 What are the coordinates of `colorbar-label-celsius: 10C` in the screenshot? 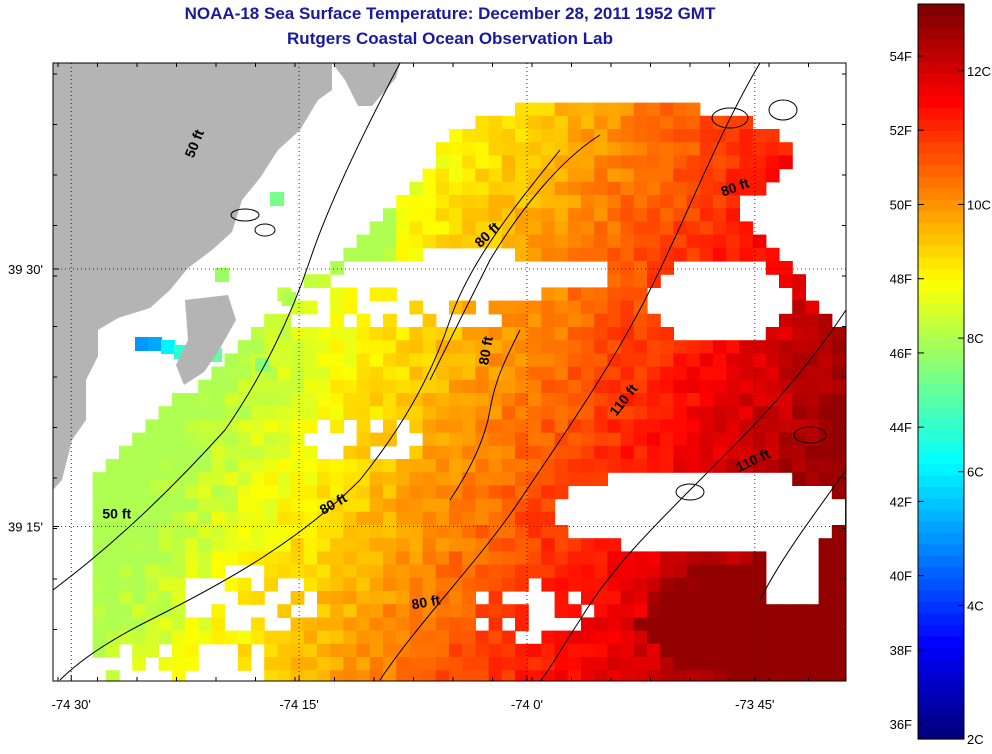 It's located at (979, 204).